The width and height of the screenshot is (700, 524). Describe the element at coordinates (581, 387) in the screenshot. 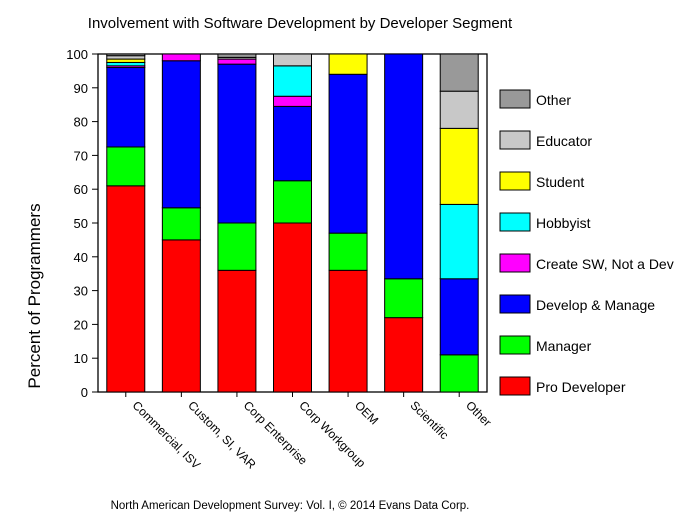

I see `legend-label: Pro Developer` at that location.